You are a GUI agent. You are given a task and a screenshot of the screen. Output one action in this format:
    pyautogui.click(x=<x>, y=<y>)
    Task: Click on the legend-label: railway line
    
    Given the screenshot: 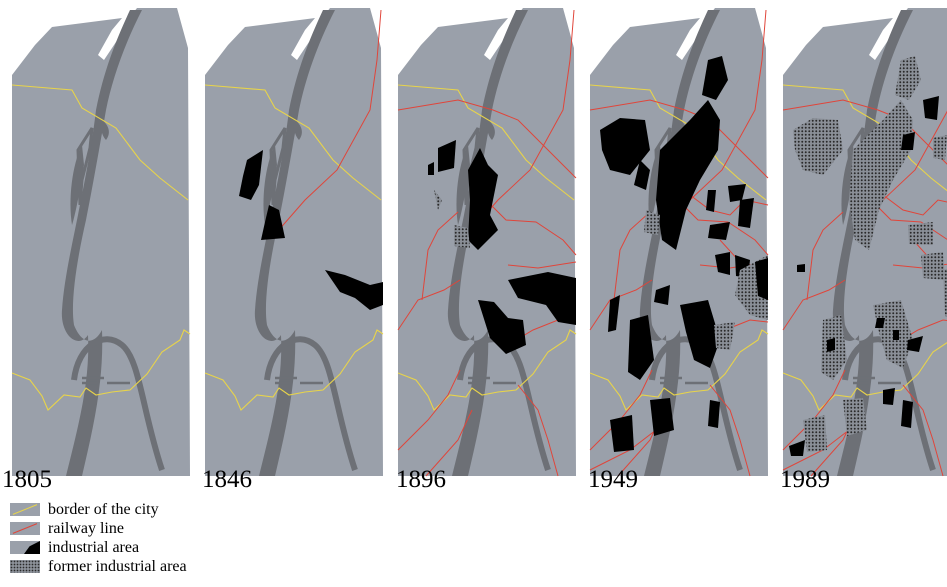 What is the action you would take?
    pyautogui.click(x=86, y=528)
    